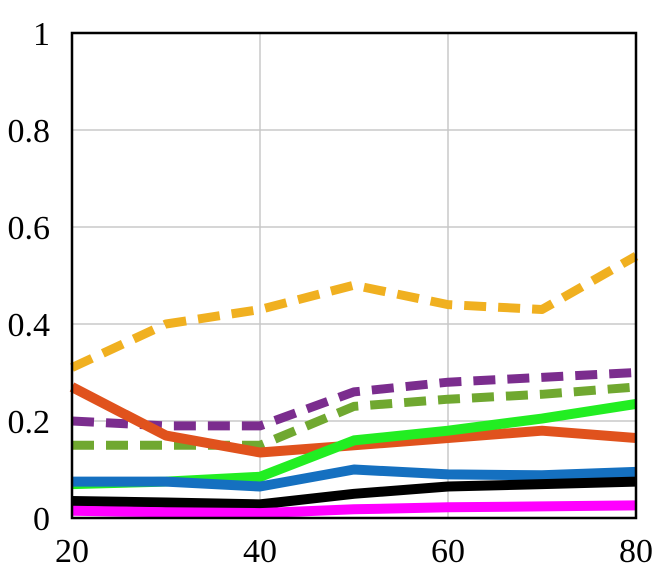 The image size is (665, 570). Describe the element at coordinates (41, 34) in the screenshot. I see `y-tick-label: 1` at that location.